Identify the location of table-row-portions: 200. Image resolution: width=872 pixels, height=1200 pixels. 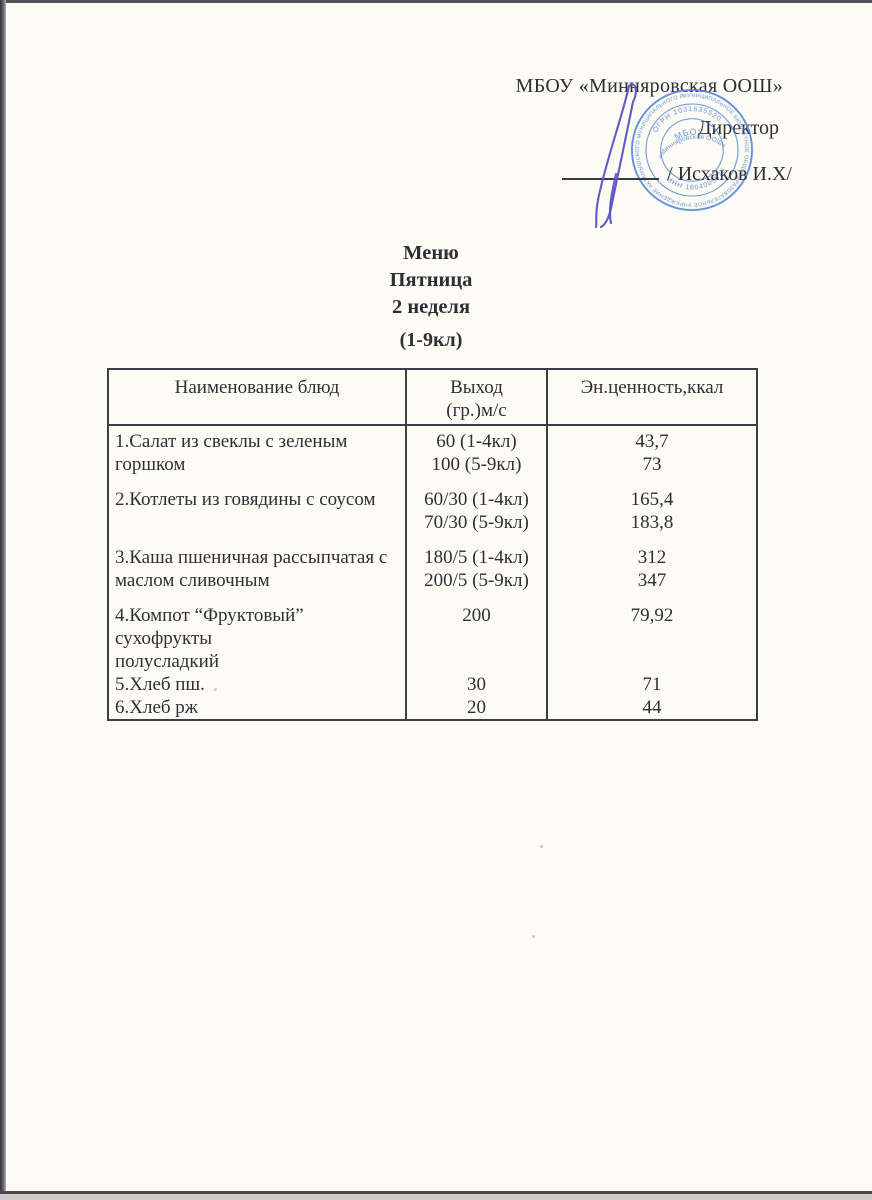
(475, 638).